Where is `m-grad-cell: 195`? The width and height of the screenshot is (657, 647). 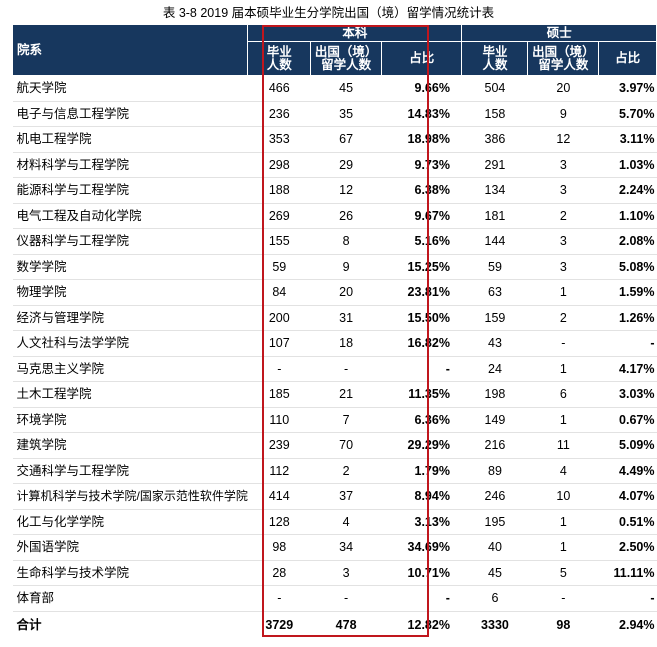 m-grad-cell: 195 is located at coordinates (494, 522).